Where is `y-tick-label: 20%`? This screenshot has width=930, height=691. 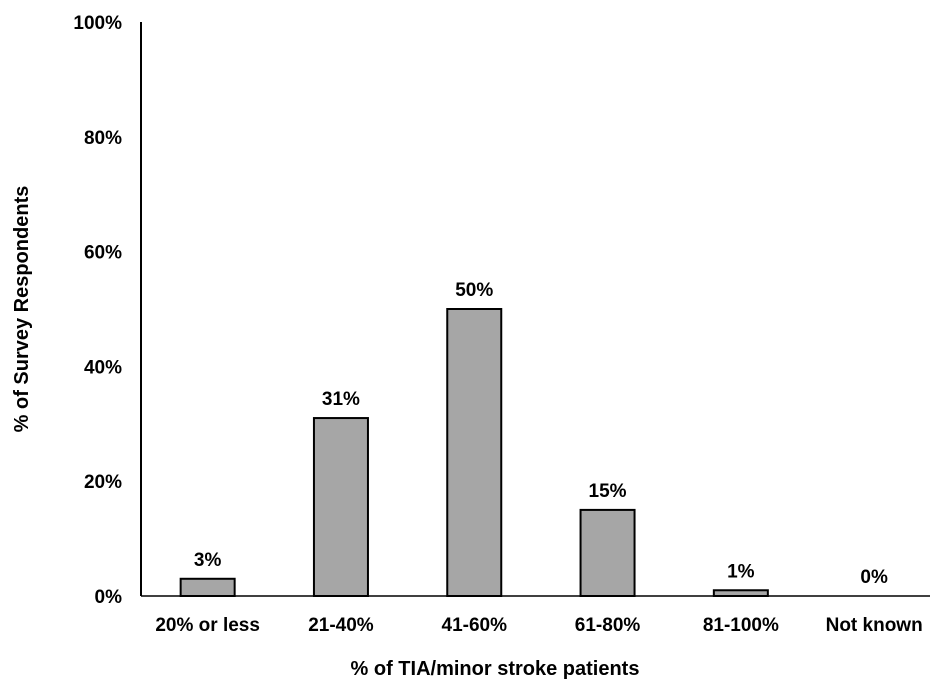
y-tick-label: 20% is located at coordinates (103, 482).